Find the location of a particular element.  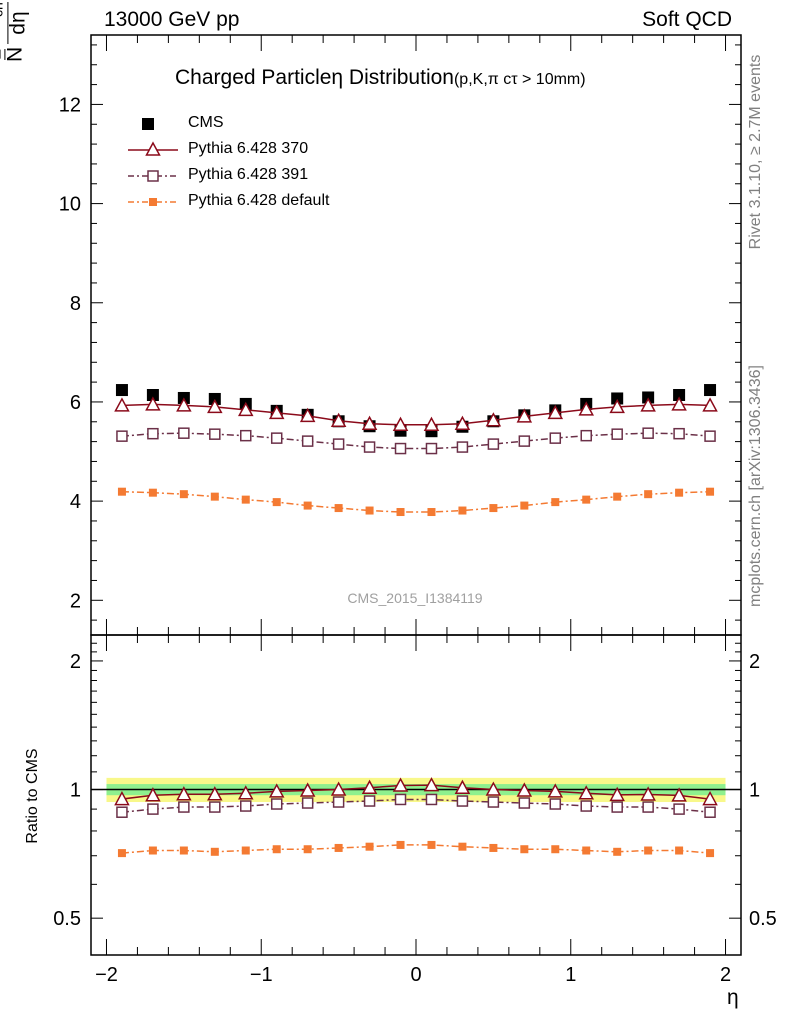

main-ytick-label: 12 is located at coordinates (70, 105).